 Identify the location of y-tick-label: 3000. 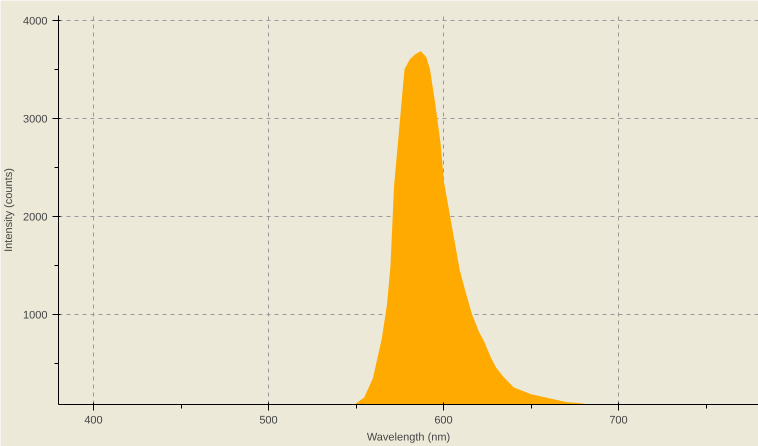
(35, 119).